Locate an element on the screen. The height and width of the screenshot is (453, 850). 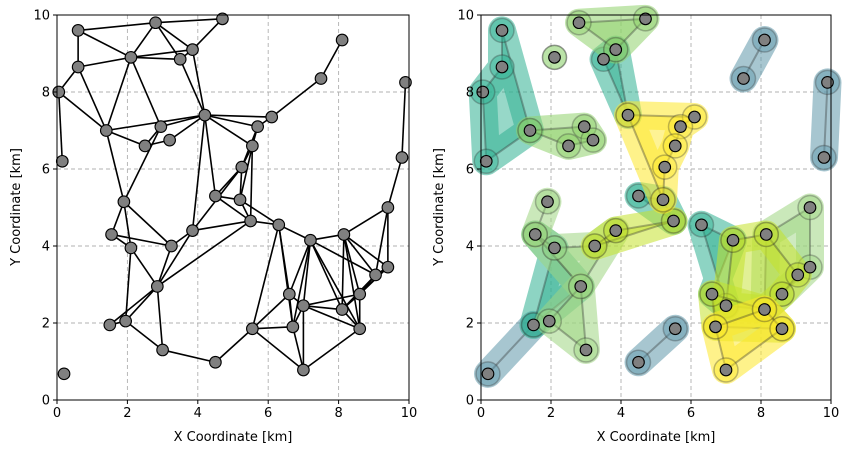
cluster-outline is located at coordinates (634, 233).